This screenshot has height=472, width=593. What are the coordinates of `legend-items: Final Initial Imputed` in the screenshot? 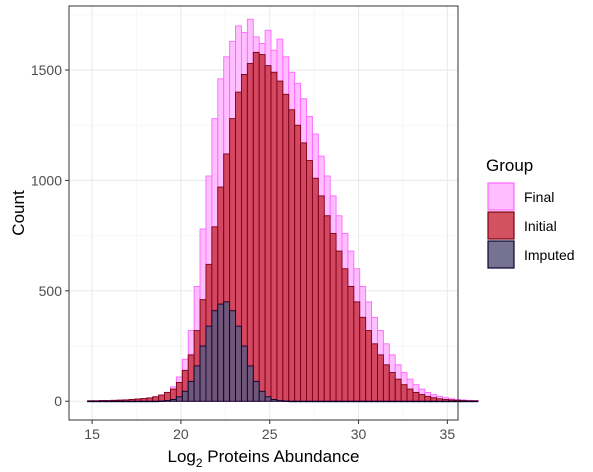 It's located at (531, 225).